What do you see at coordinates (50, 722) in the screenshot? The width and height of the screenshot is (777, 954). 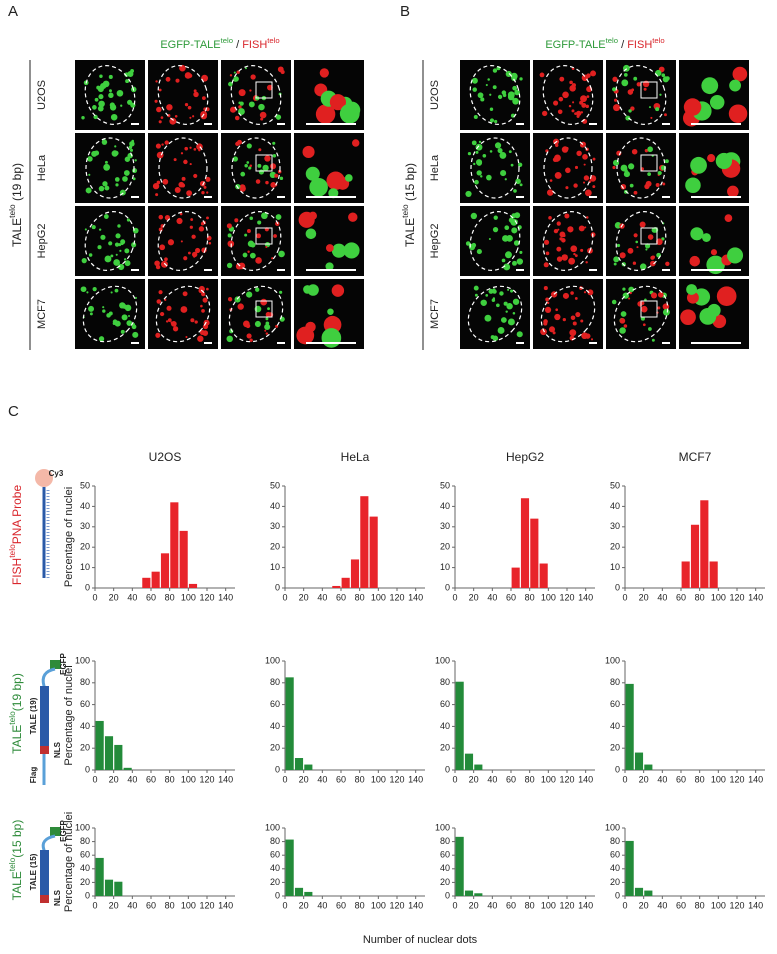 I see `tale19-diagram` at bounding box center [50, 722].